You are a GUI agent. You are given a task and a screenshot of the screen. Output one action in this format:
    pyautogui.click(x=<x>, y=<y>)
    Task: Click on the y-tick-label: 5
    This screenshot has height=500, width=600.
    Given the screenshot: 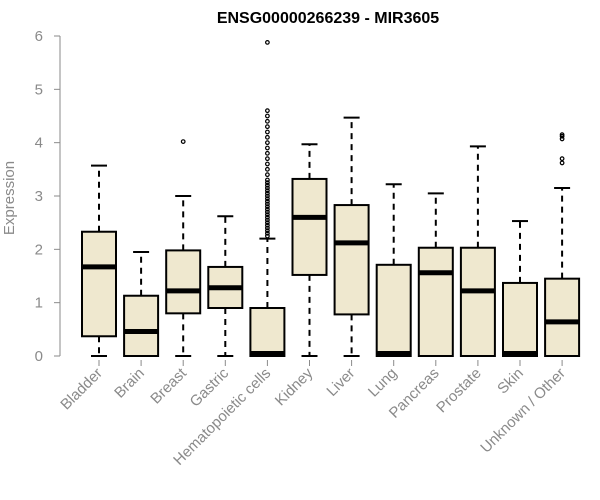 What is the action you would take?
    pyautogui.click(x=39, y=89)
    